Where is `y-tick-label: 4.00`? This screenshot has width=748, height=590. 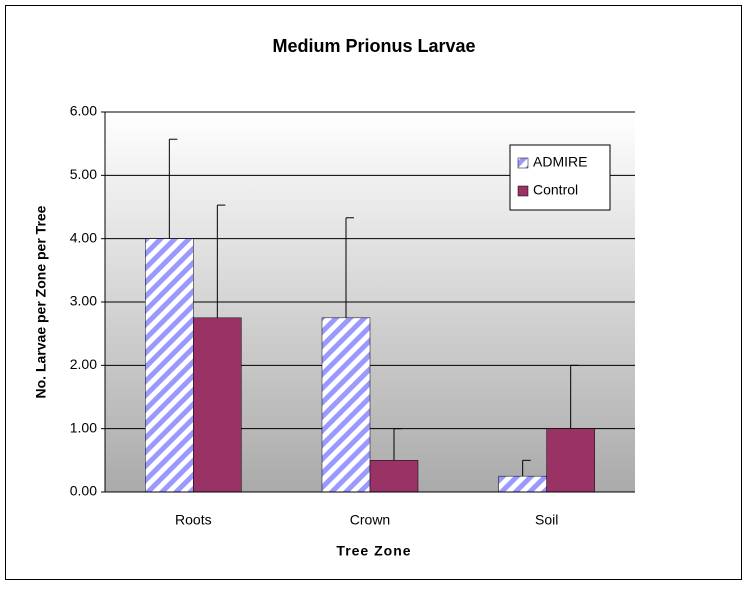
y-tick-label: 4.00 is located at coordinates (83, 237).